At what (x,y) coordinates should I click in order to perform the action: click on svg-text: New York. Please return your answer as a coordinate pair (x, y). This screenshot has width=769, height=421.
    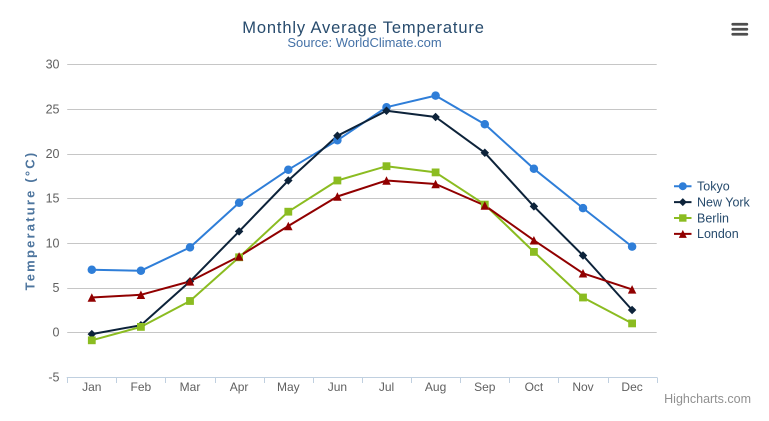
    Looking at the image, I should click on (724, 202).